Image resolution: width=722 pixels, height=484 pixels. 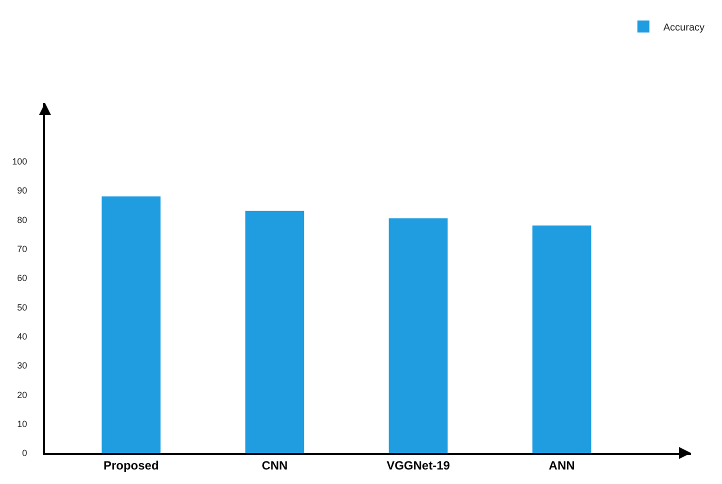 I want to click on y-tick-label: 20, so click(x=22, y=395).